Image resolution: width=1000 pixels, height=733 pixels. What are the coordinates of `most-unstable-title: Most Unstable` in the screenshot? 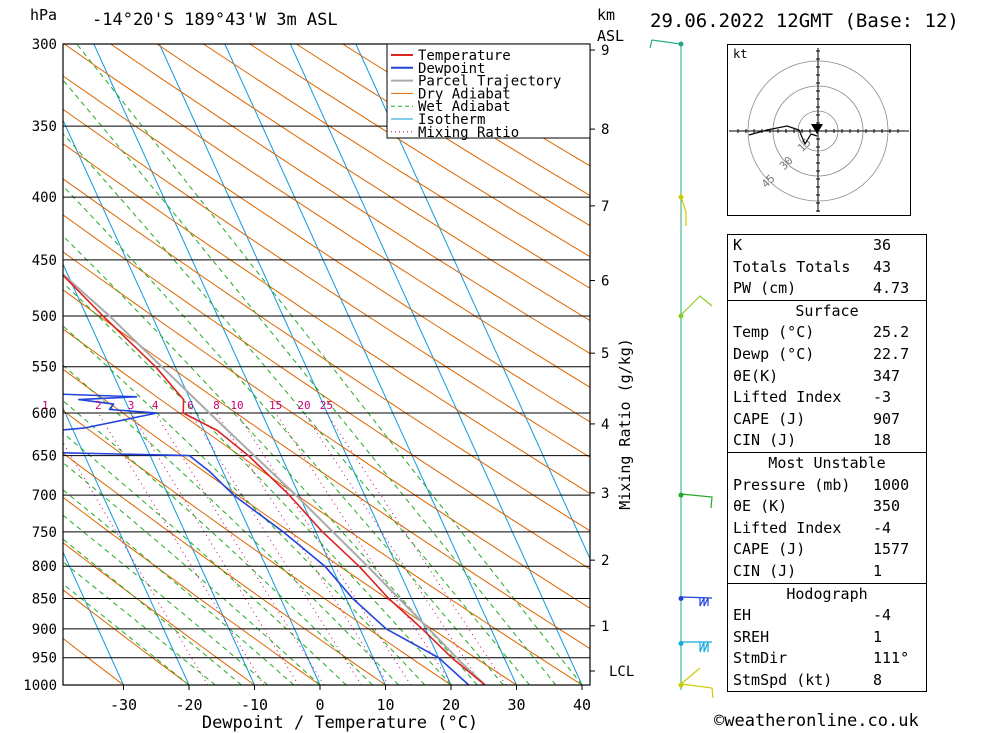 It's located at (827, 462).